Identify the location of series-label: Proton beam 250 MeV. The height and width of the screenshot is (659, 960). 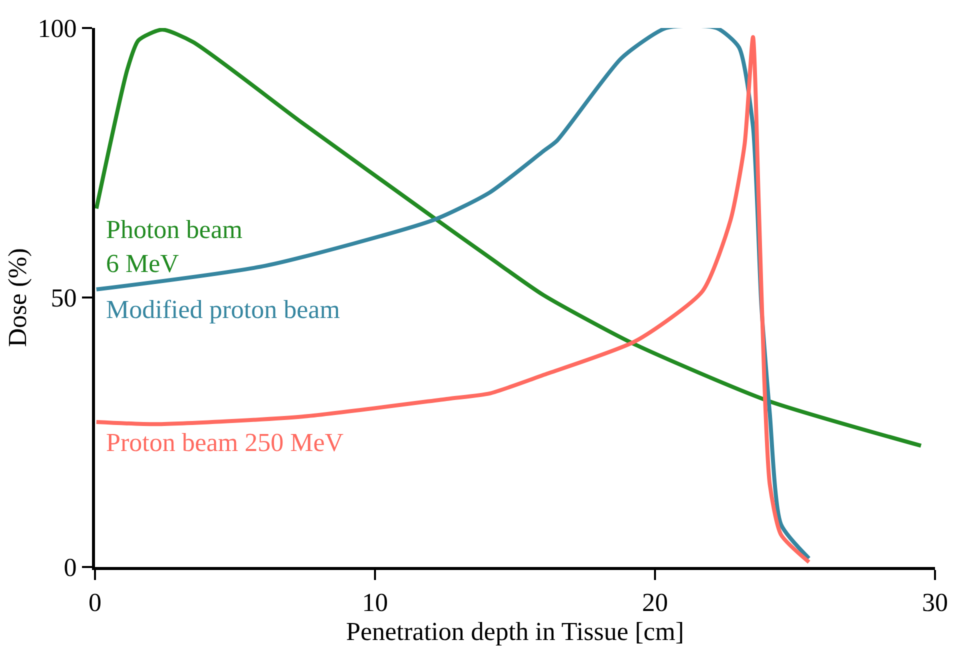
(225, 442).